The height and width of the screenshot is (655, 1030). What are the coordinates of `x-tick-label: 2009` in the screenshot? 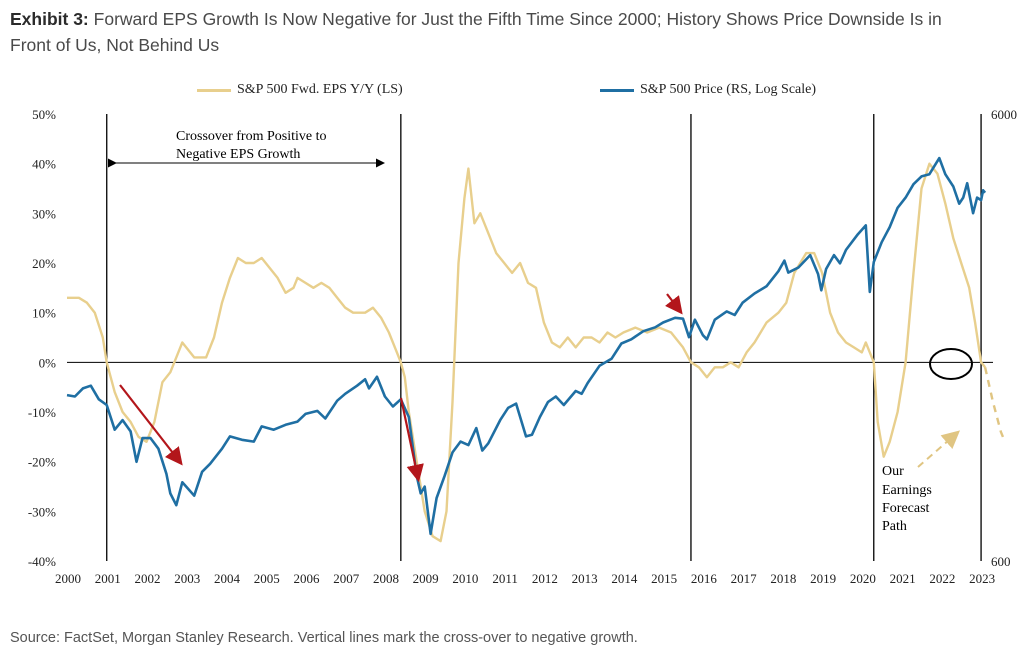 It's located at (426, 578).